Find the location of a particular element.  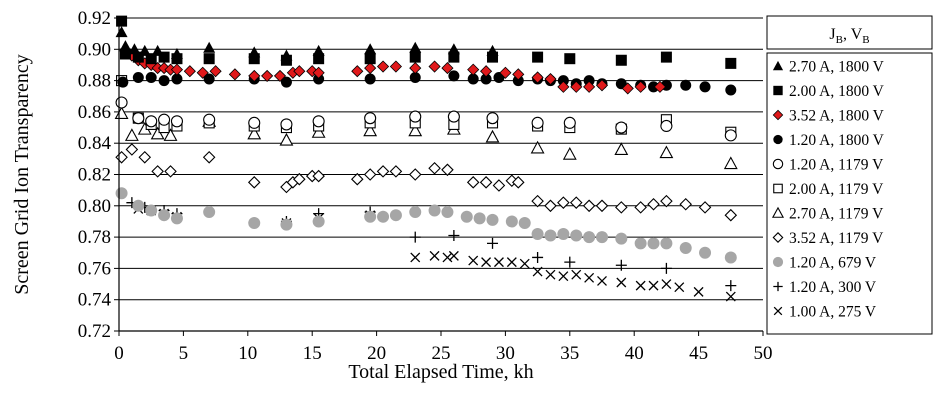

legend-label: 2.00 A, 1179 V is located at coordinates (836, 189).